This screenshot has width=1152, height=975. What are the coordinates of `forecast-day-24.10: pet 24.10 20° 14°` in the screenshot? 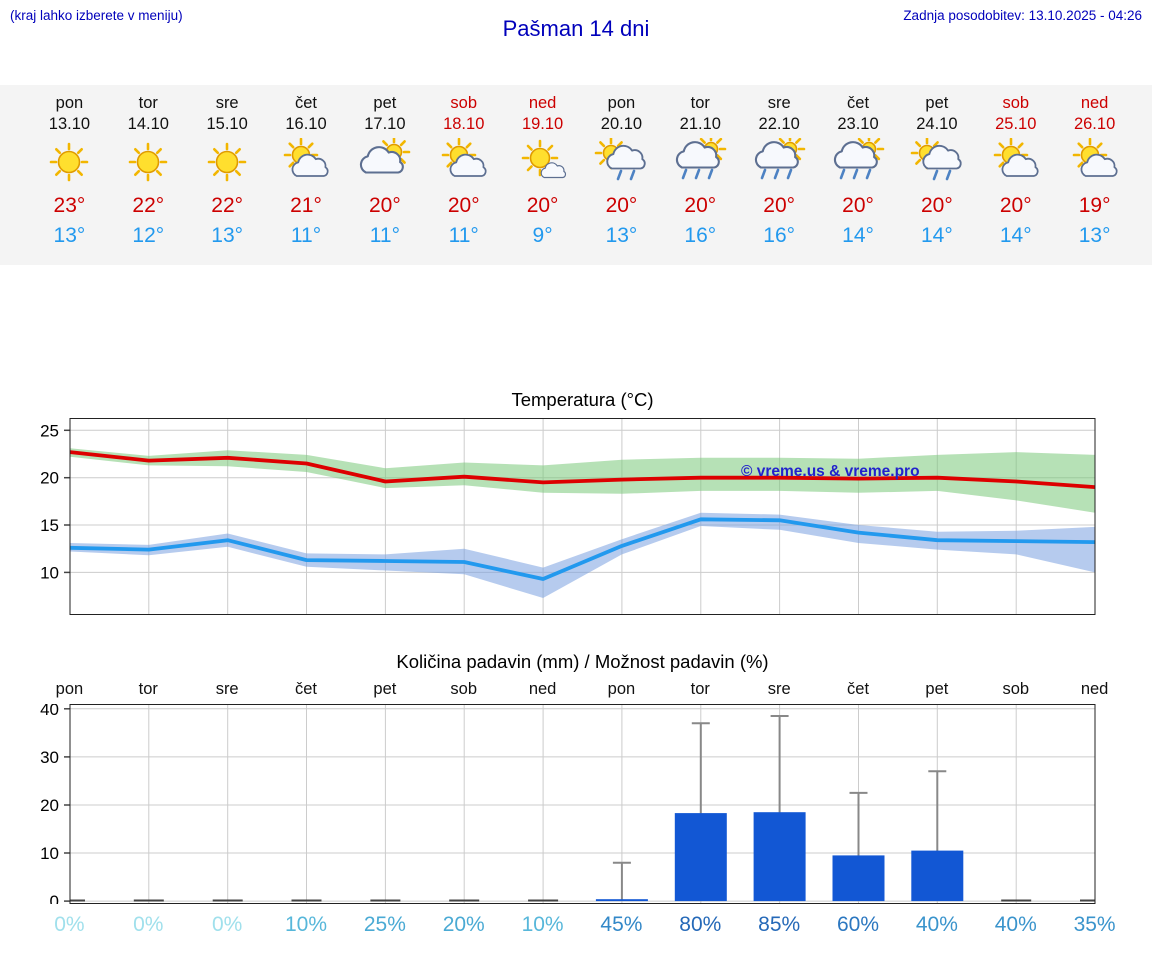 It's located at (936, 179).